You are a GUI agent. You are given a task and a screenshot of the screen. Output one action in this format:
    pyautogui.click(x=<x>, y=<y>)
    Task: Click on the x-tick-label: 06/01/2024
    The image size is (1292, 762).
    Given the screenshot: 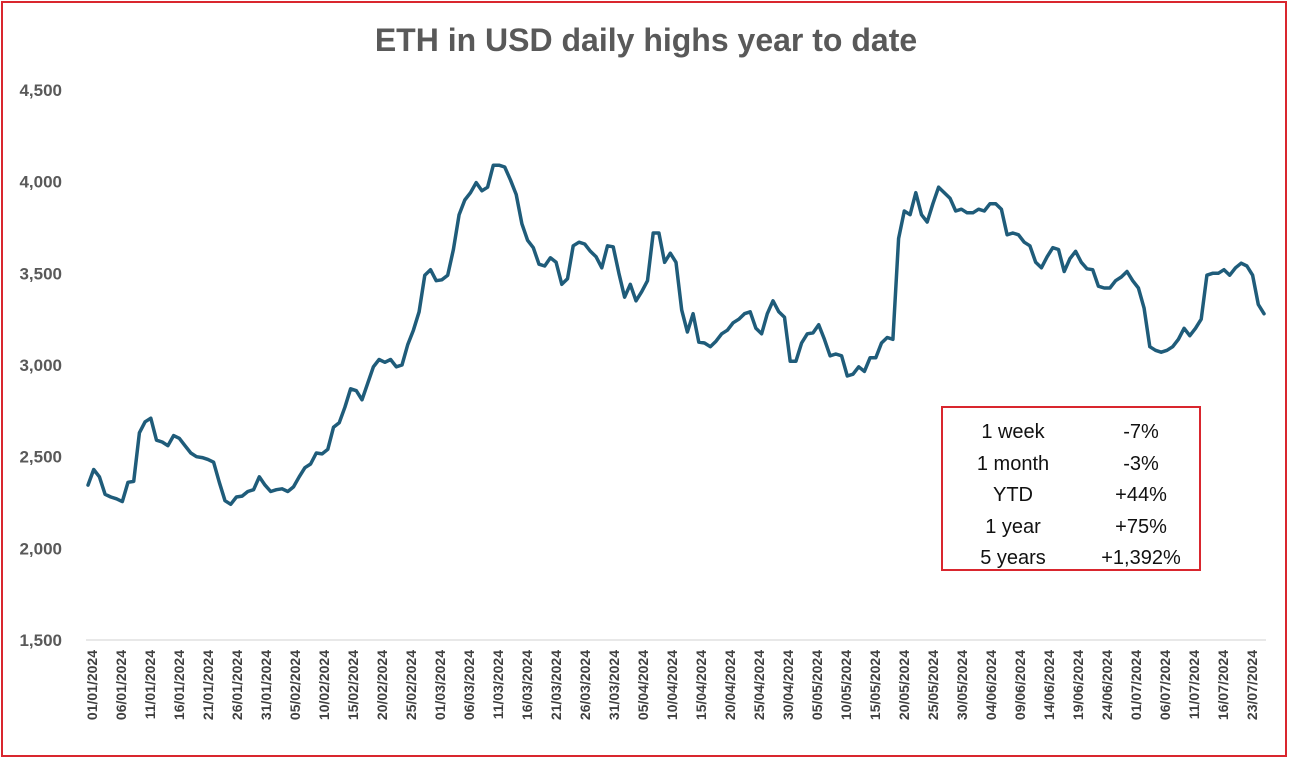 What is the action you would take?
    pyautogui.click(x=121, y=685)
    